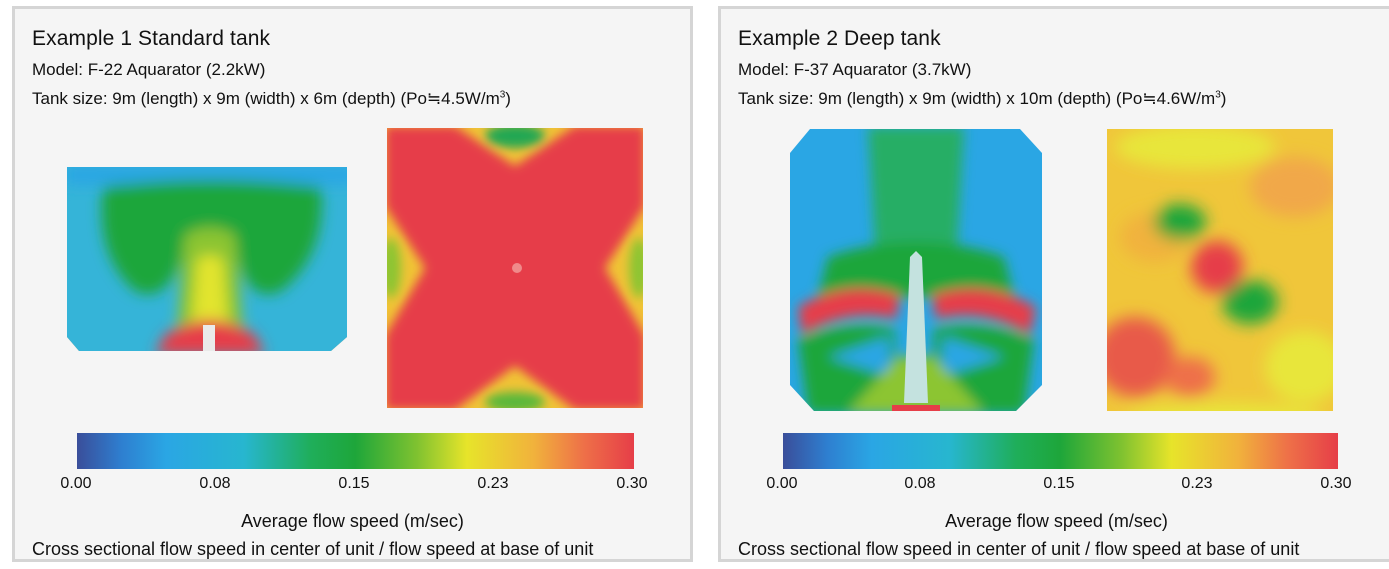  Describe the element at coordinates (1059, 483) in the screenshot. I see `example-2-tick-3: 0.15` at that location.